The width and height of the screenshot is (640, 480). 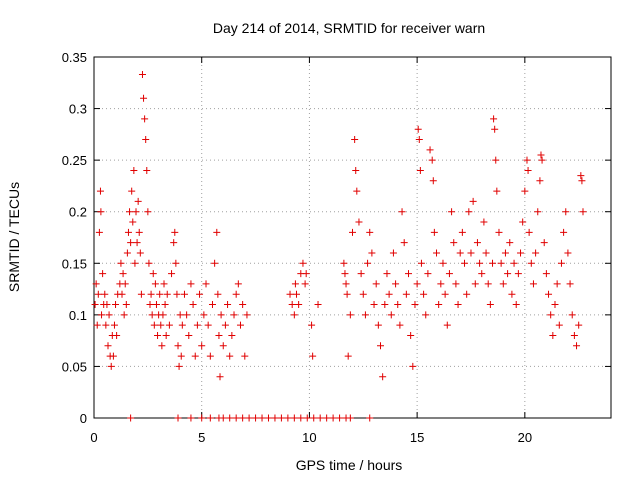 I want to click on y-tick-label: 0.3, so click(x=78, y=109).